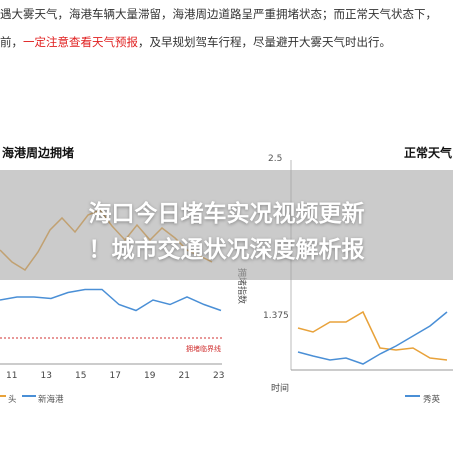  What do you see at coordinates (226, 250) in the screenshot?
I see `headline-line-2: ！城市交通状况深度解析报` at bounding box center [226, 250].